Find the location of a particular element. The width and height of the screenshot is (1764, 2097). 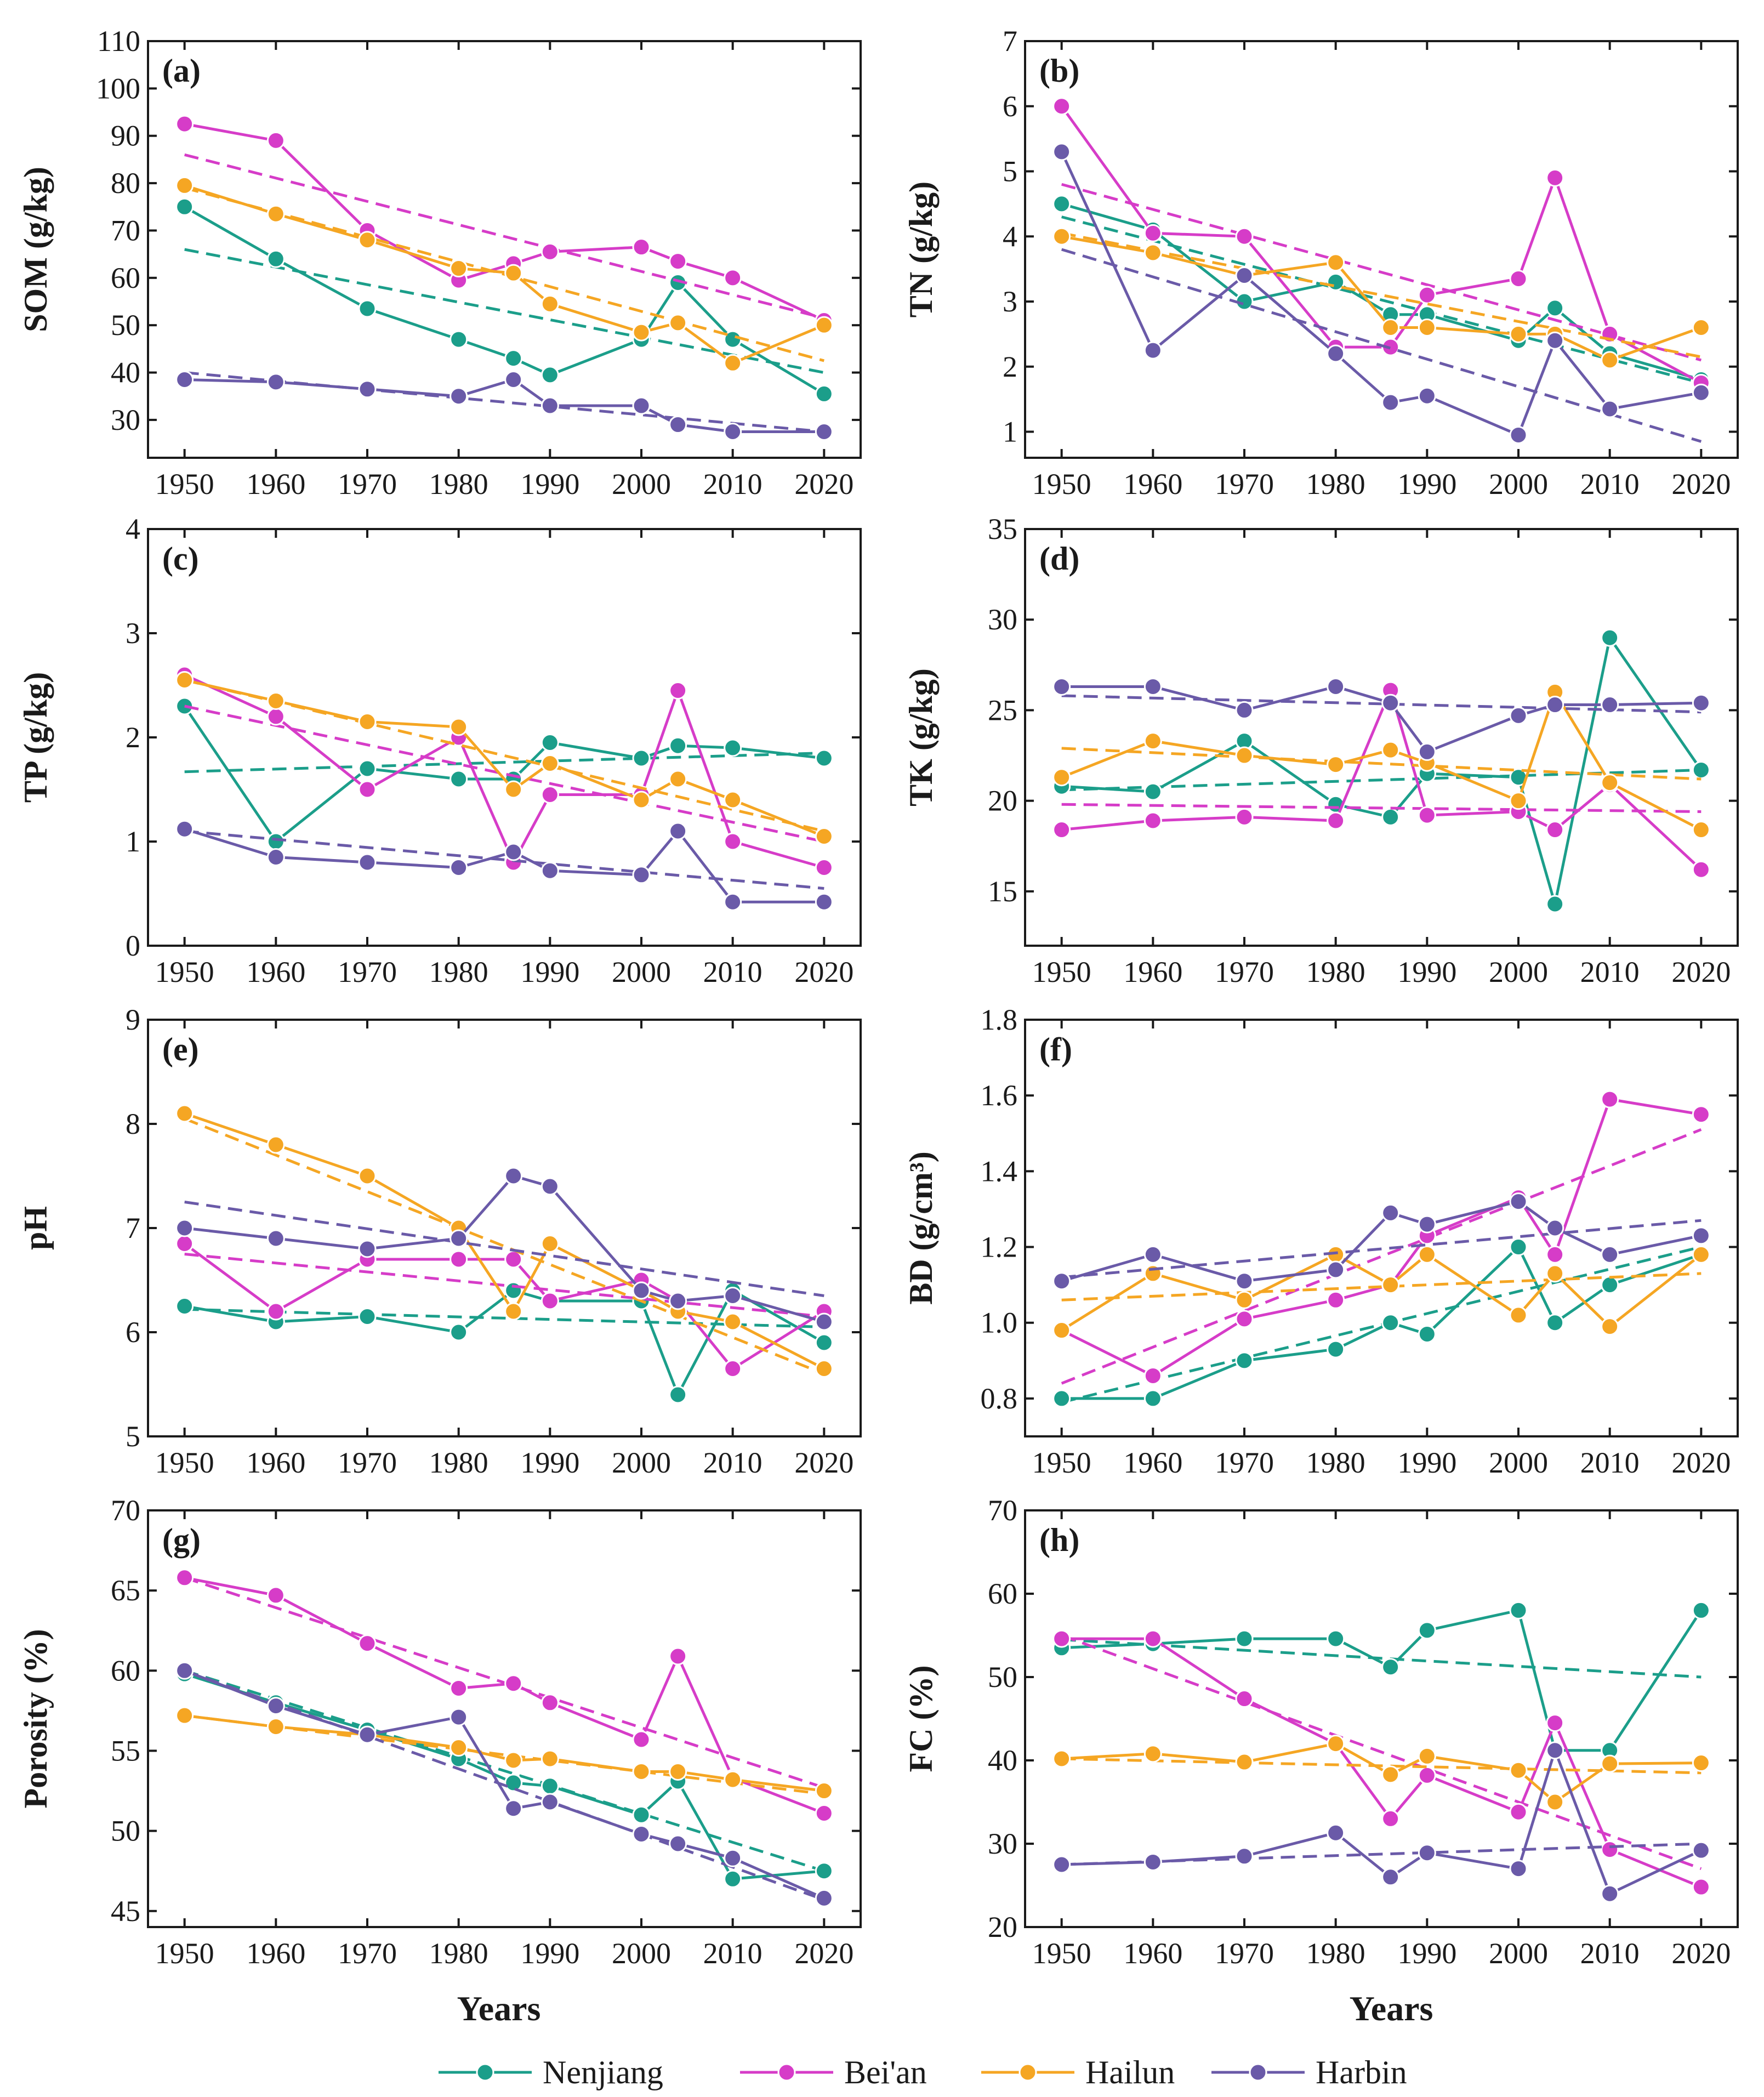

y-tick-label: 5 is located at coordinates (133, 1436).